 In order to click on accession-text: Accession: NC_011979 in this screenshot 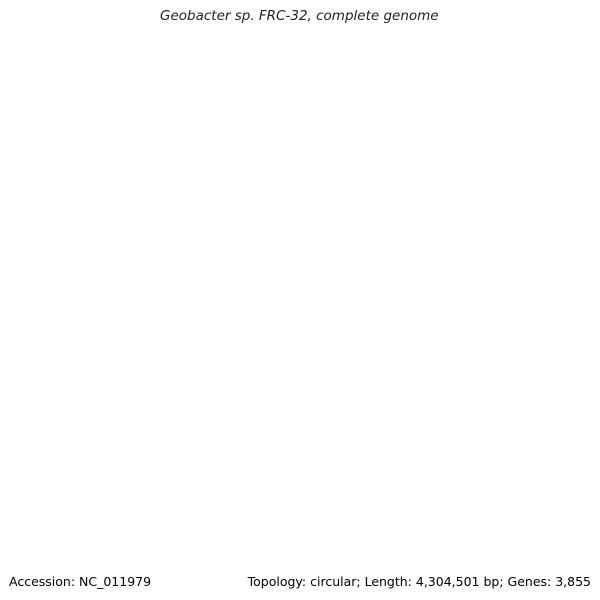, I will do `click(80, 581)`.